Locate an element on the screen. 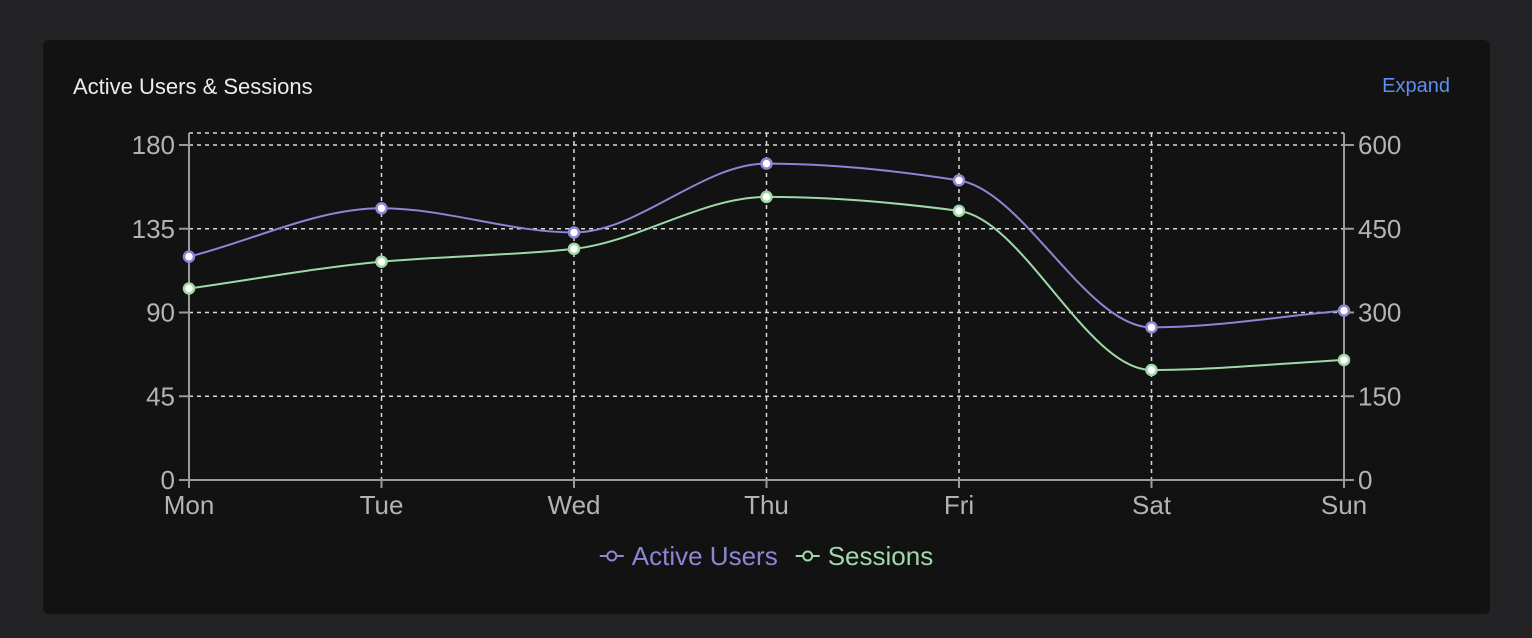 The width and height of the screenshot is (1532, 638). legend-item-1: Sessions is located at coordinates (864, 556).